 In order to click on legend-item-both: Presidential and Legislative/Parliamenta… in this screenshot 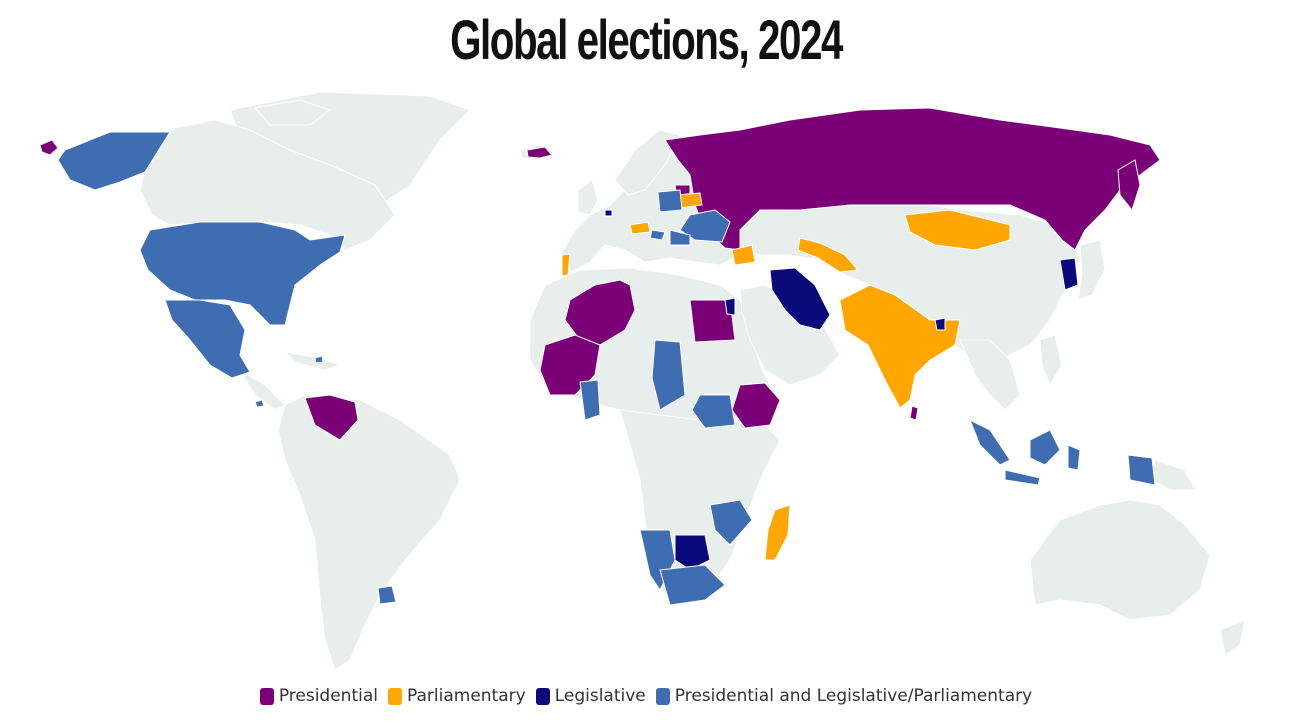, I will do `click(844, 696)`.